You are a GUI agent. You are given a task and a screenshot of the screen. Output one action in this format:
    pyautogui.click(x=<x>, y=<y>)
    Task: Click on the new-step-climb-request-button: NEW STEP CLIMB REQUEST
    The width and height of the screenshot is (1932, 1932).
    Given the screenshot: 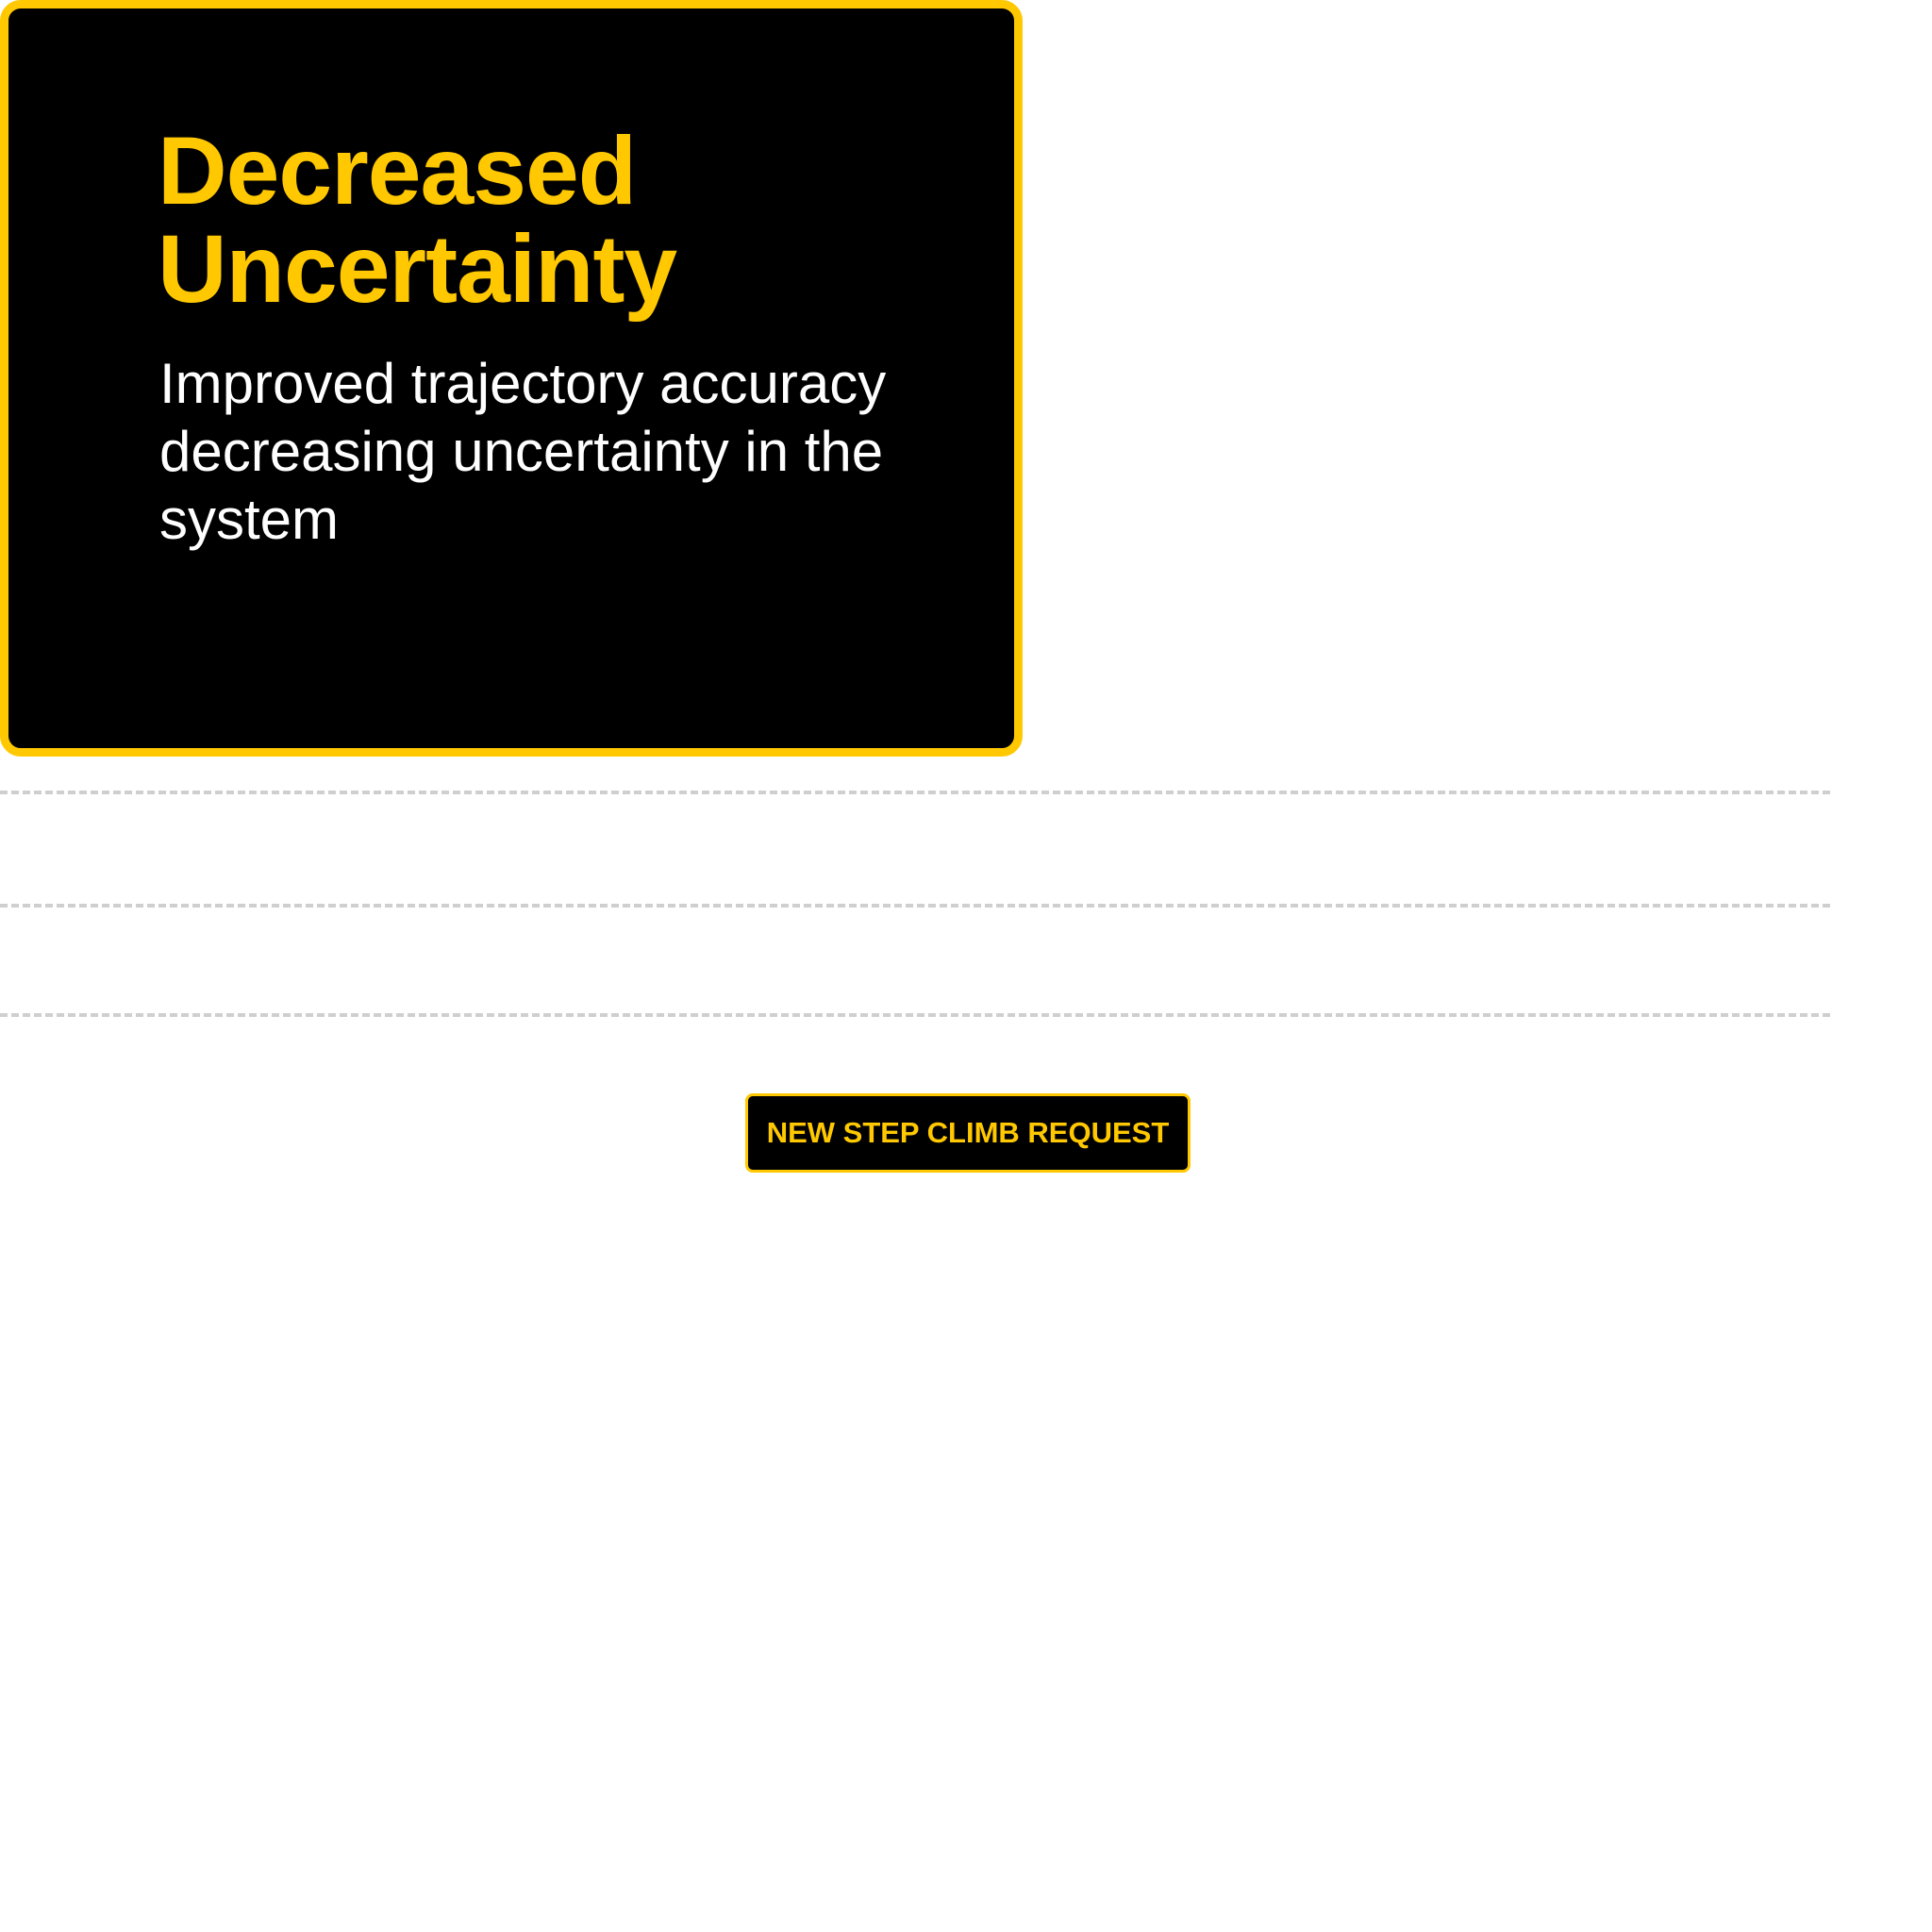 What is the action you would take?
    pyautogui.click(x=968, y=1133)
    